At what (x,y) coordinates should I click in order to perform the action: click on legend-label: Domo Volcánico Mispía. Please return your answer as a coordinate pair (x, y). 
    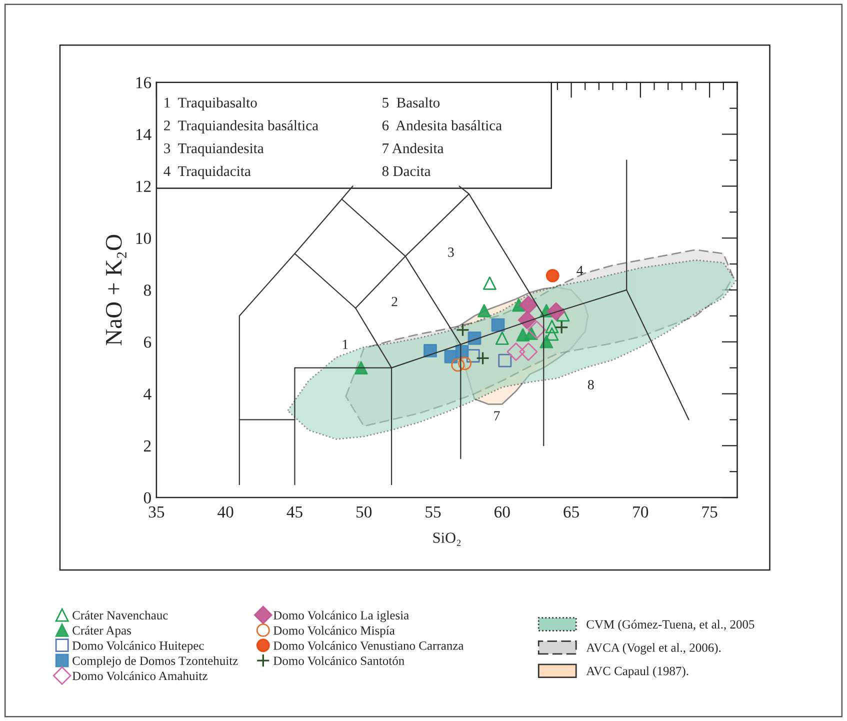
    Looking at the image, I should click on (334, 632).